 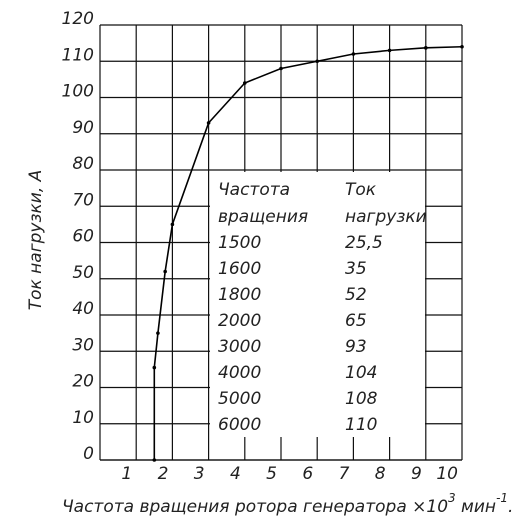 What do you see at coordinates (235, 474) in the screenshot?
I see `x-tick-label: 4` at bounding box center [235, 474].